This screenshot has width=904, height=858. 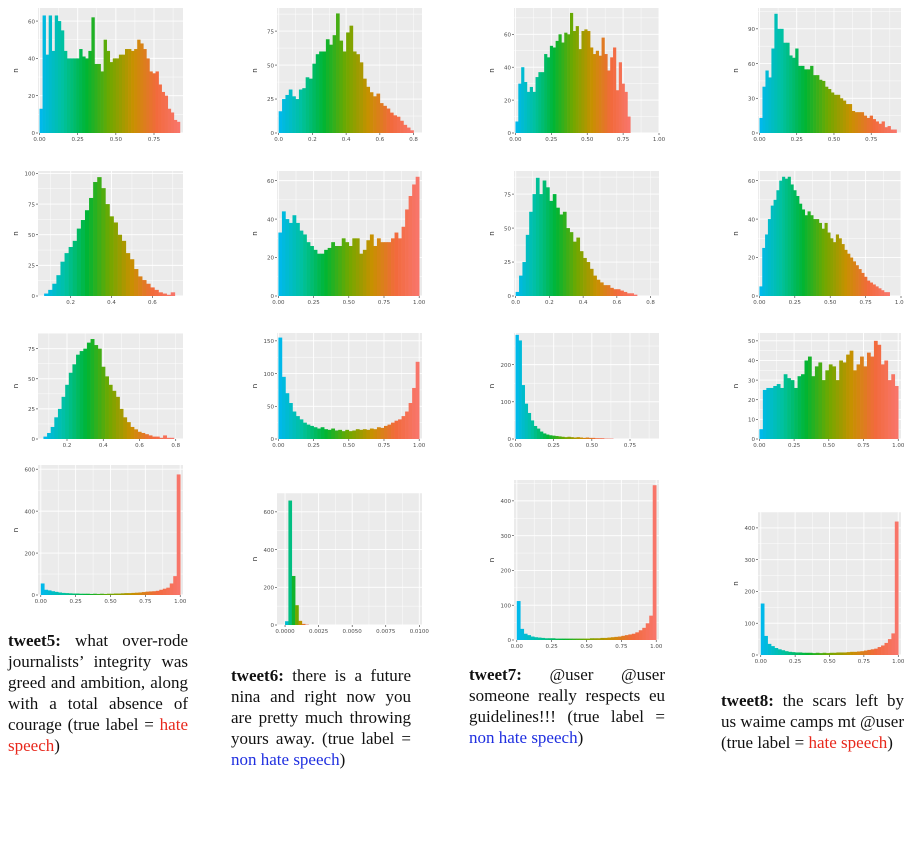 What do you see at coordinates (583, 303) in the screenshot?
I see `x-tick-label: 0.4` at bounding box center [583, 303].